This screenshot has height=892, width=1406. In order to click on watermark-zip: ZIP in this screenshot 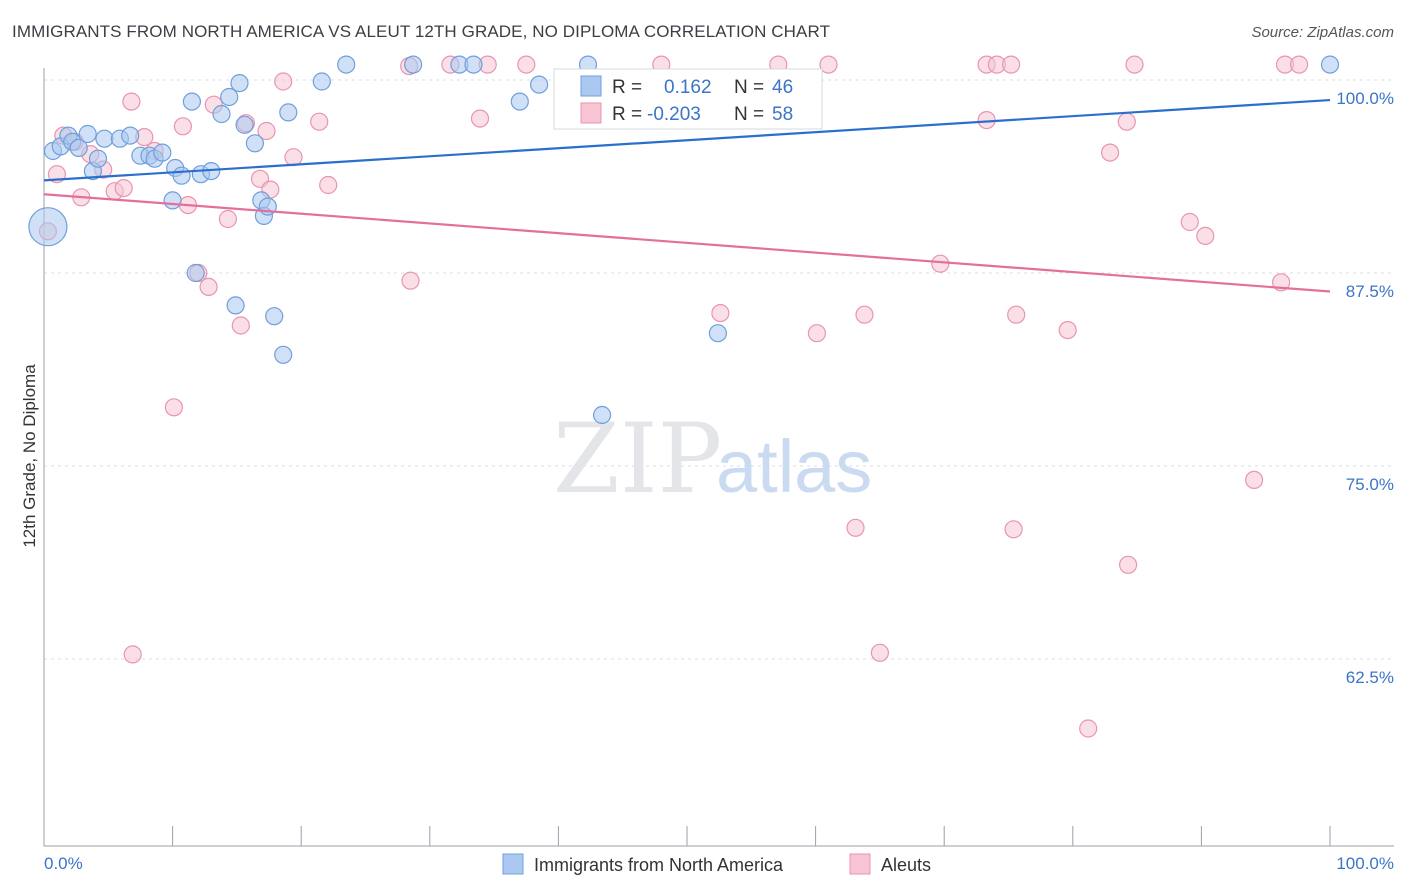, I will do `click(637, 459)`.